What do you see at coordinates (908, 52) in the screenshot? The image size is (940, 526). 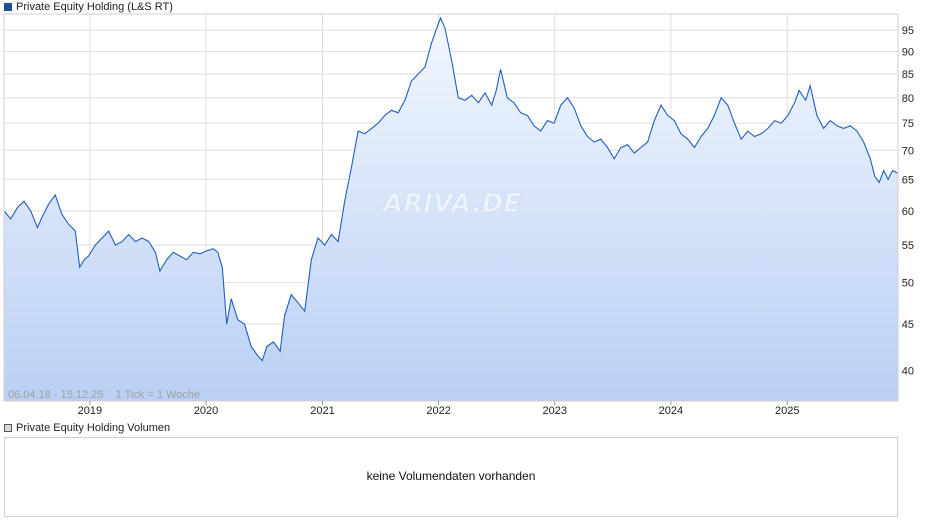 I see `y-tick-label: 90` at bounding box center [908, 52].